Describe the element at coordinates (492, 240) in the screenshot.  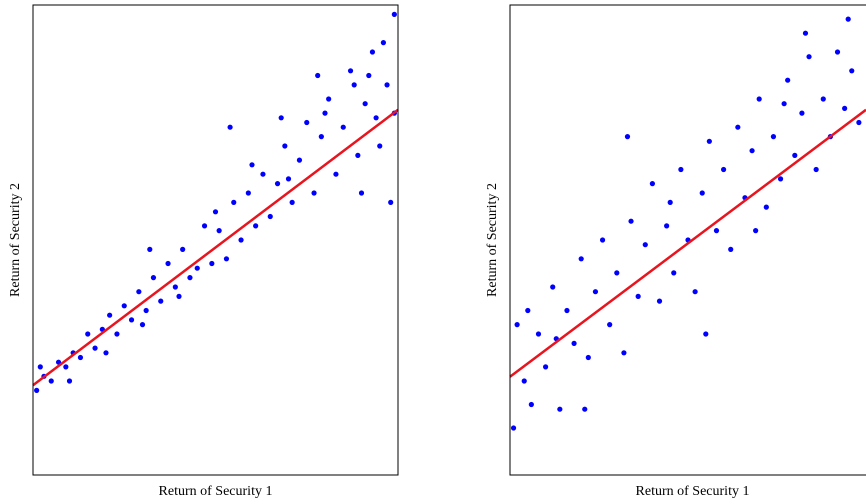
I see `y-axis-label: Return of Security 2` at that location.